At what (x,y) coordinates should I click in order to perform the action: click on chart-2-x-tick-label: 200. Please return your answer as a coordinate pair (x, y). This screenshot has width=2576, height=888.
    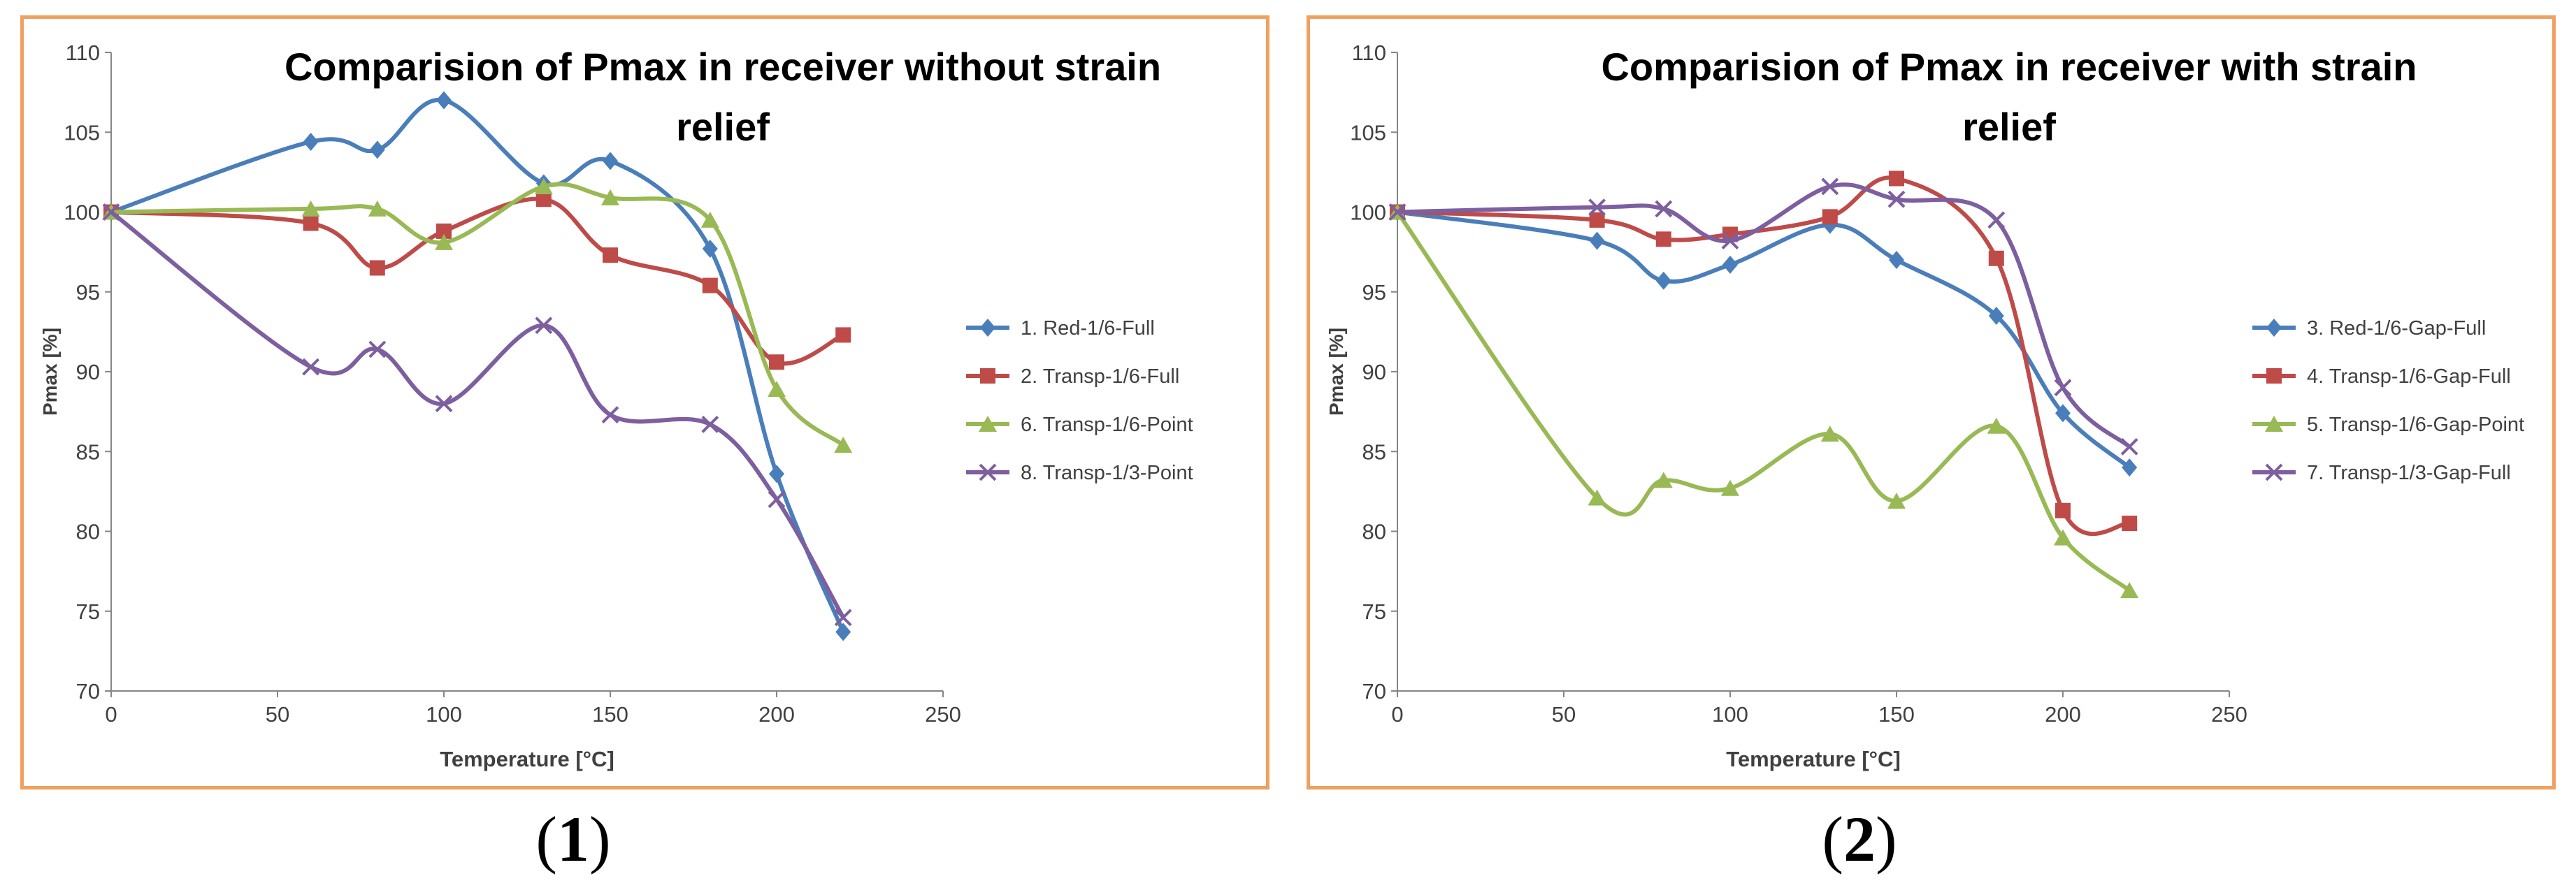
    Looking at the image, I should click on (2063, 714).